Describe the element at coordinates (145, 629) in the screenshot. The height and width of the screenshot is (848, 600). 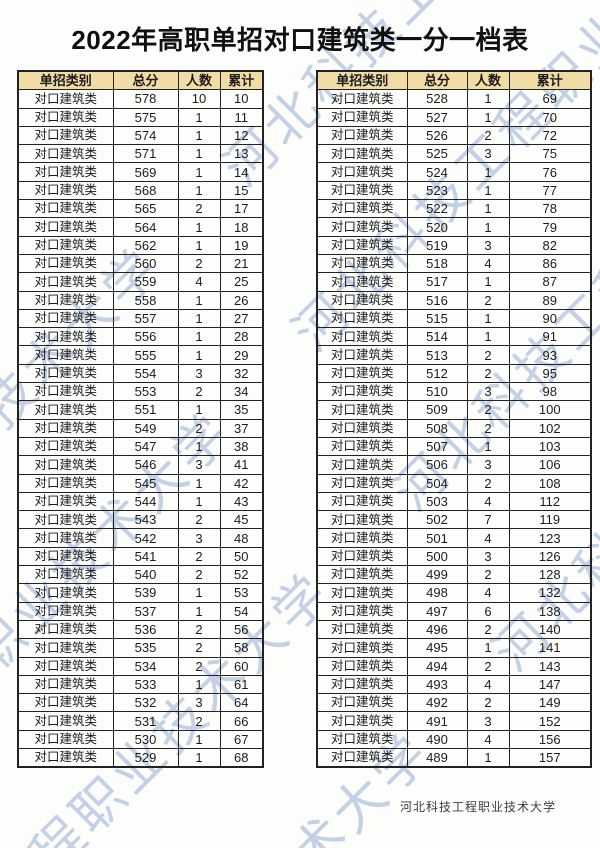
I see `score-cell: 536` at that location.